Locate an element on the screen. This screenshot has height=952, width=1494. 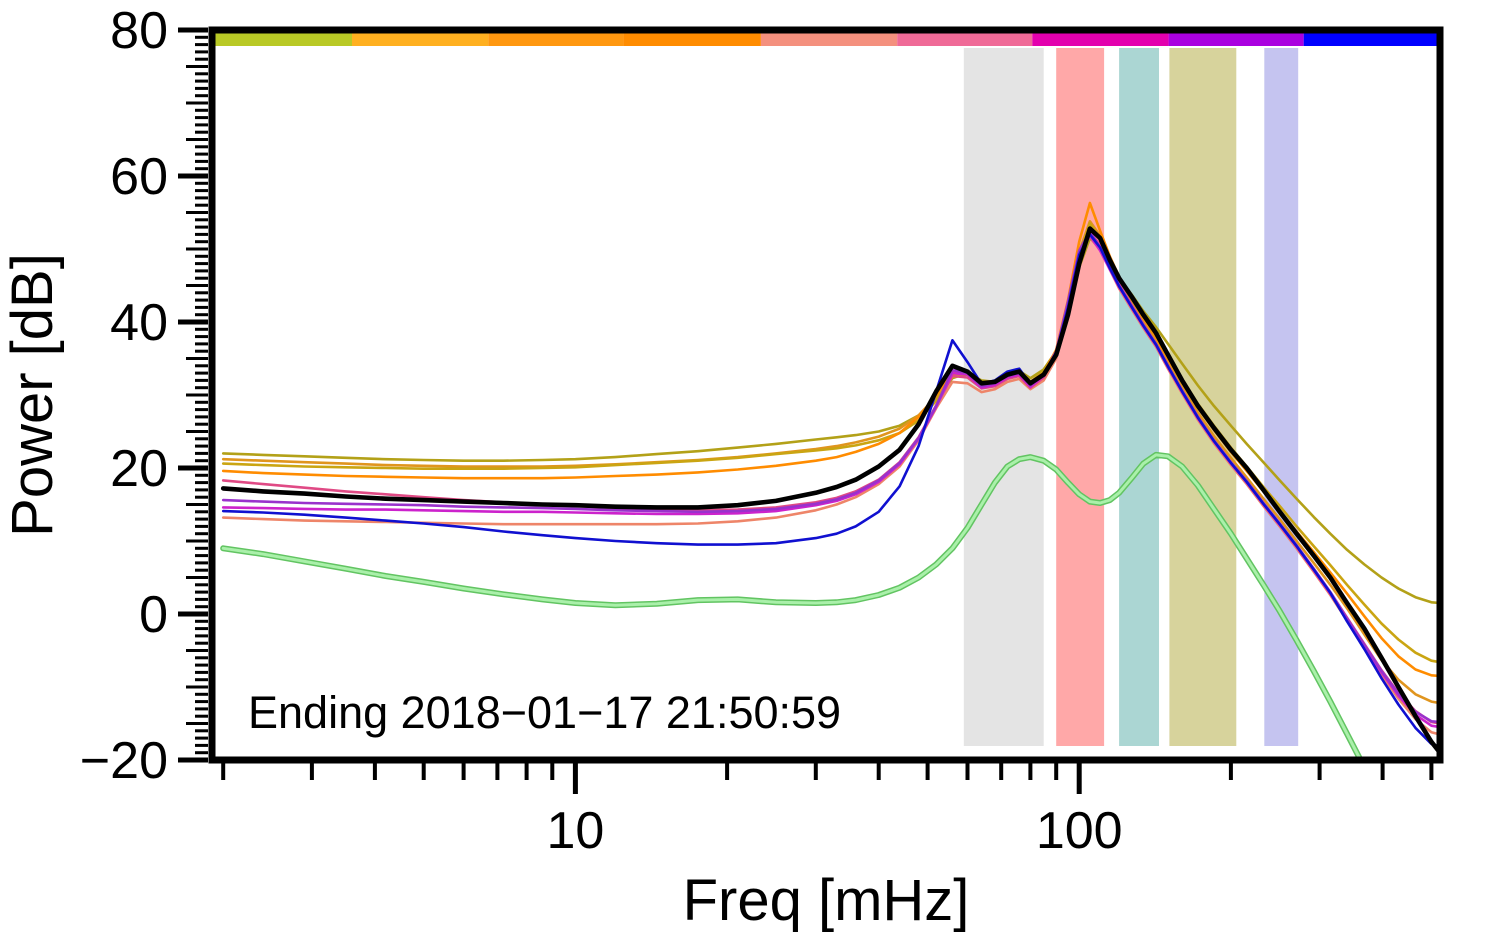
top-color-bar is located at coordinates (826, 39).